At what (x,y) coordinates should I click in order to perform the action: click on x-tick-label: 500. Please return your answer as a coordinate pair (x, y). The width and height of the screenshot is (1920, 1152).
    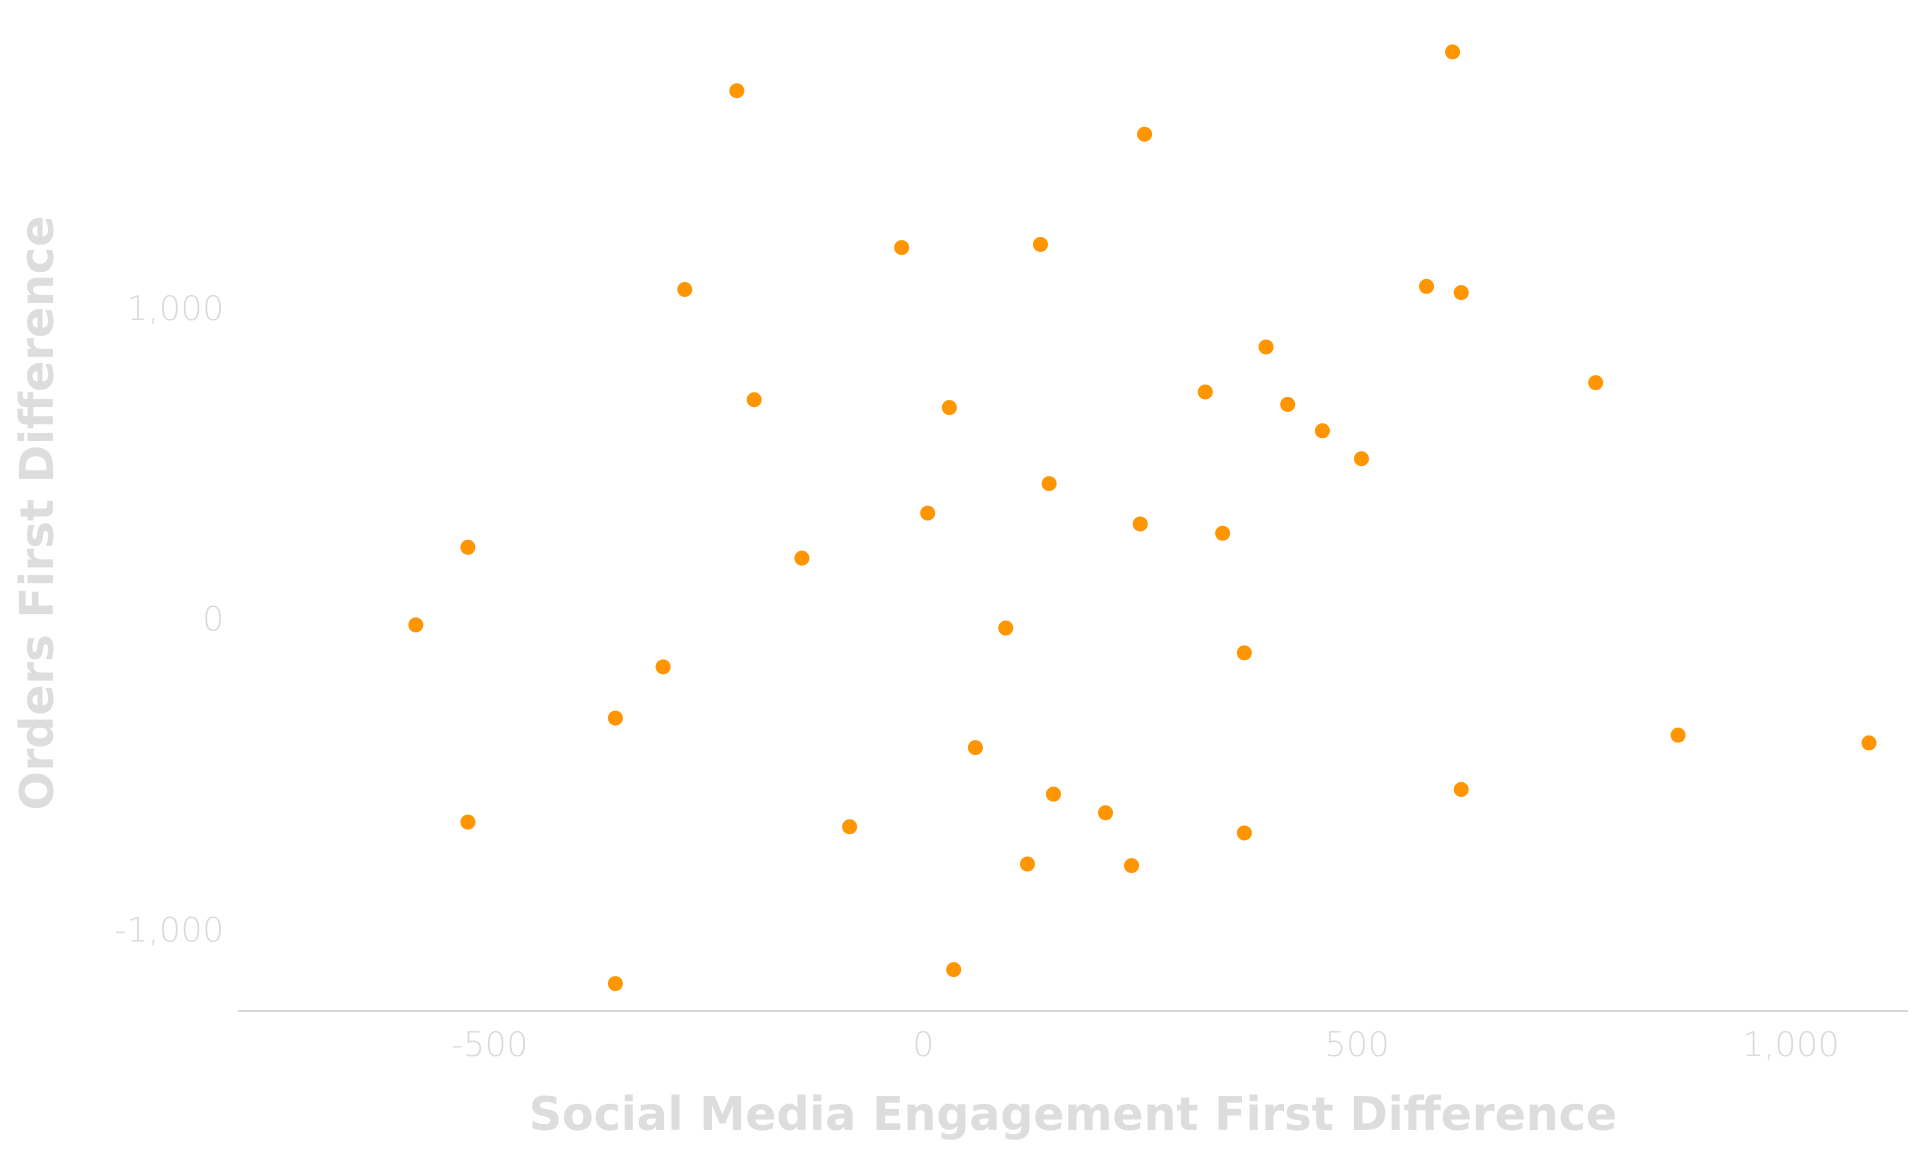
    Looking at the image, I should click on (1357, 1045).